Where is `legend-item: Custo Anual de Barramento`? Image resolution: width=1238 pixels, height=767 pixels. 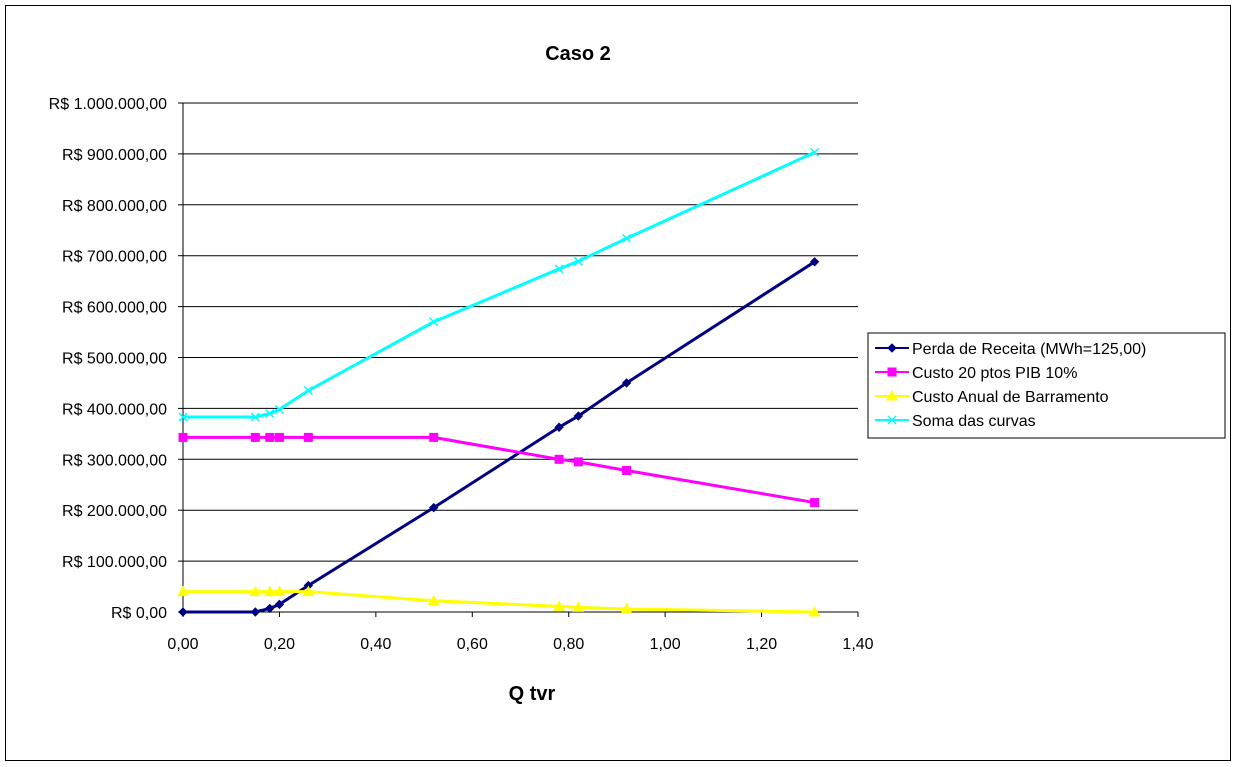 legend-item: Custo Anual de Barramento is located at coordinates (992, 397).